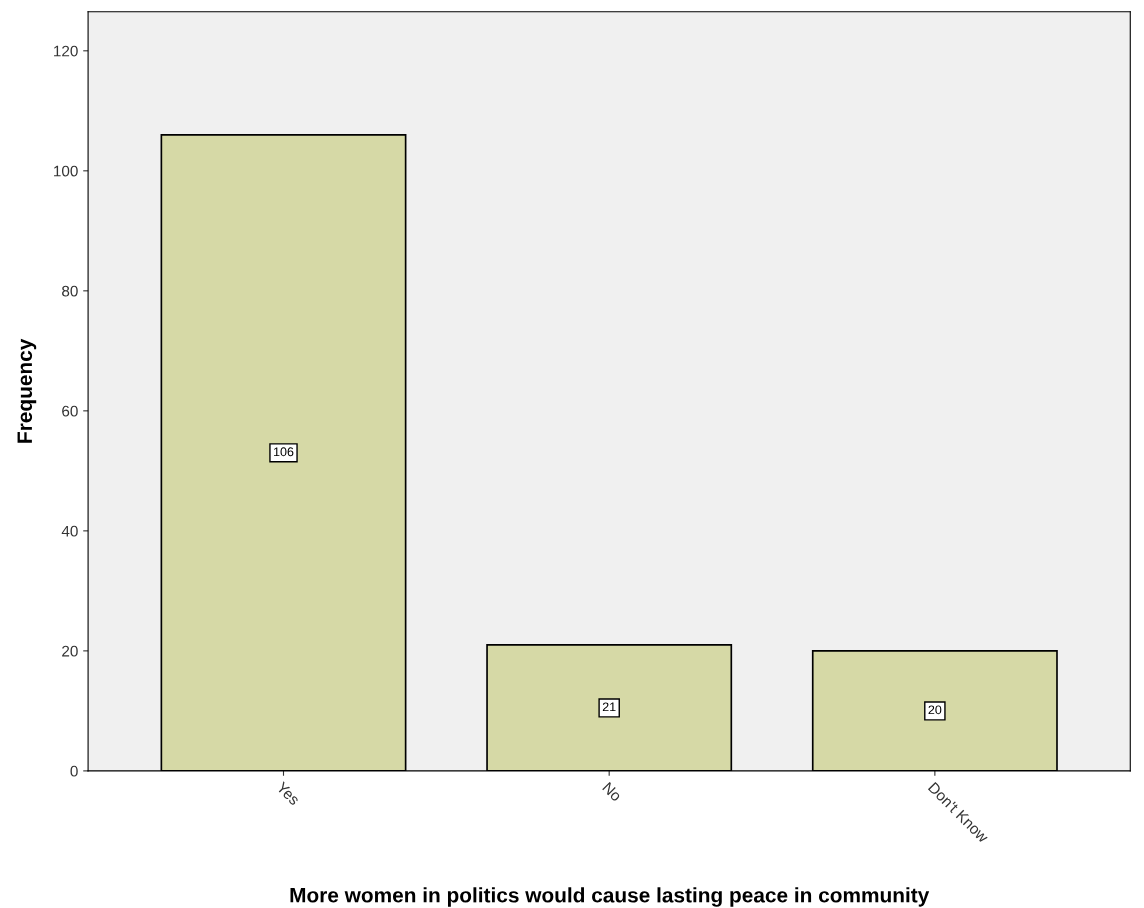  Describe the element at coordinates (284, 452) in the screenshot. I see `data-label: 106` at that location.